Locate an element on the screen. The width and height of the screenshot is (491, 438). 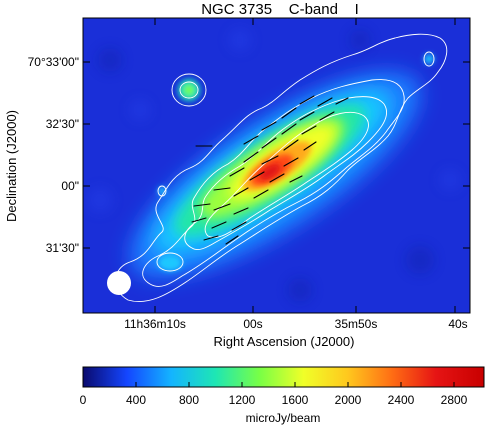
y-axis-title: Declination (J2000) is located at coordinates (11, 166).